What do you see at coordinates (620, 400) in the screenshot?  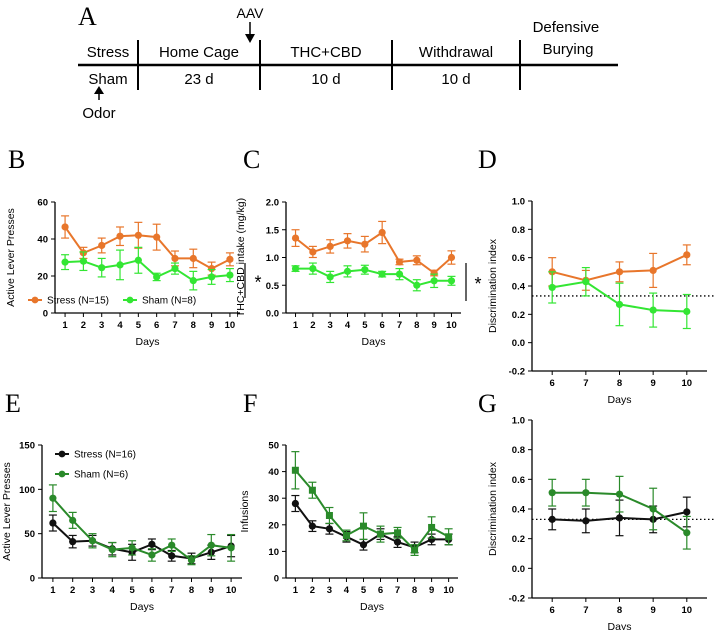 I see `x-axis-title: Days` at bounding box center [620, 400].